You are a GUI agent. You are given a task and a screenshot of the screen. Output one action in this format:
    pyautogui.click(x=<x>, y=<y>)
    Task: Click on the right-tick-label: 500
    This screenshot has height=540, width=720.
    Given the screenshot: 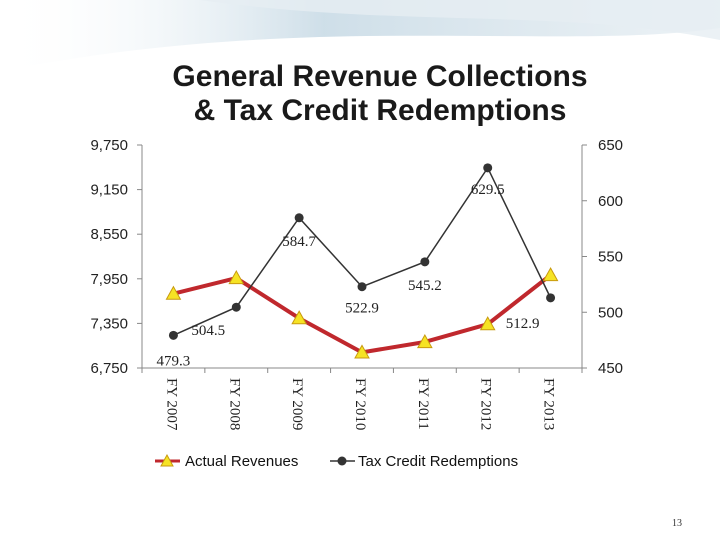 What is the action you would take?
    pyautogui.click(x=610, y=312)
    